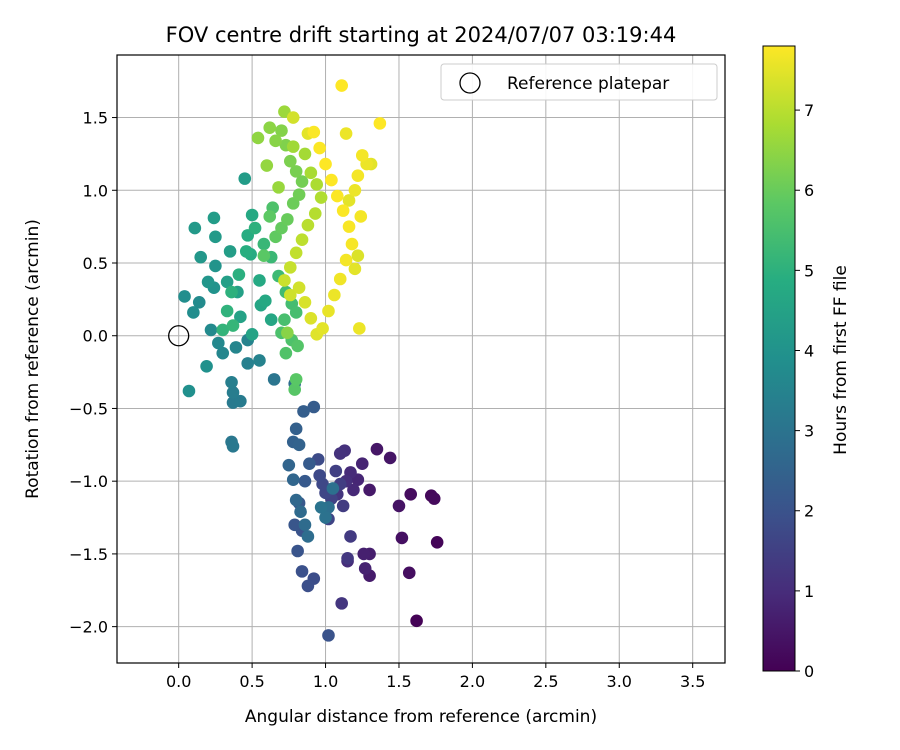 The height and width of the screenshot is (750, 900). What do you see at coordinates (88, 627) in the screenshot?
I see `y-tick-label: −2.0` at bounding box center [88, 627].